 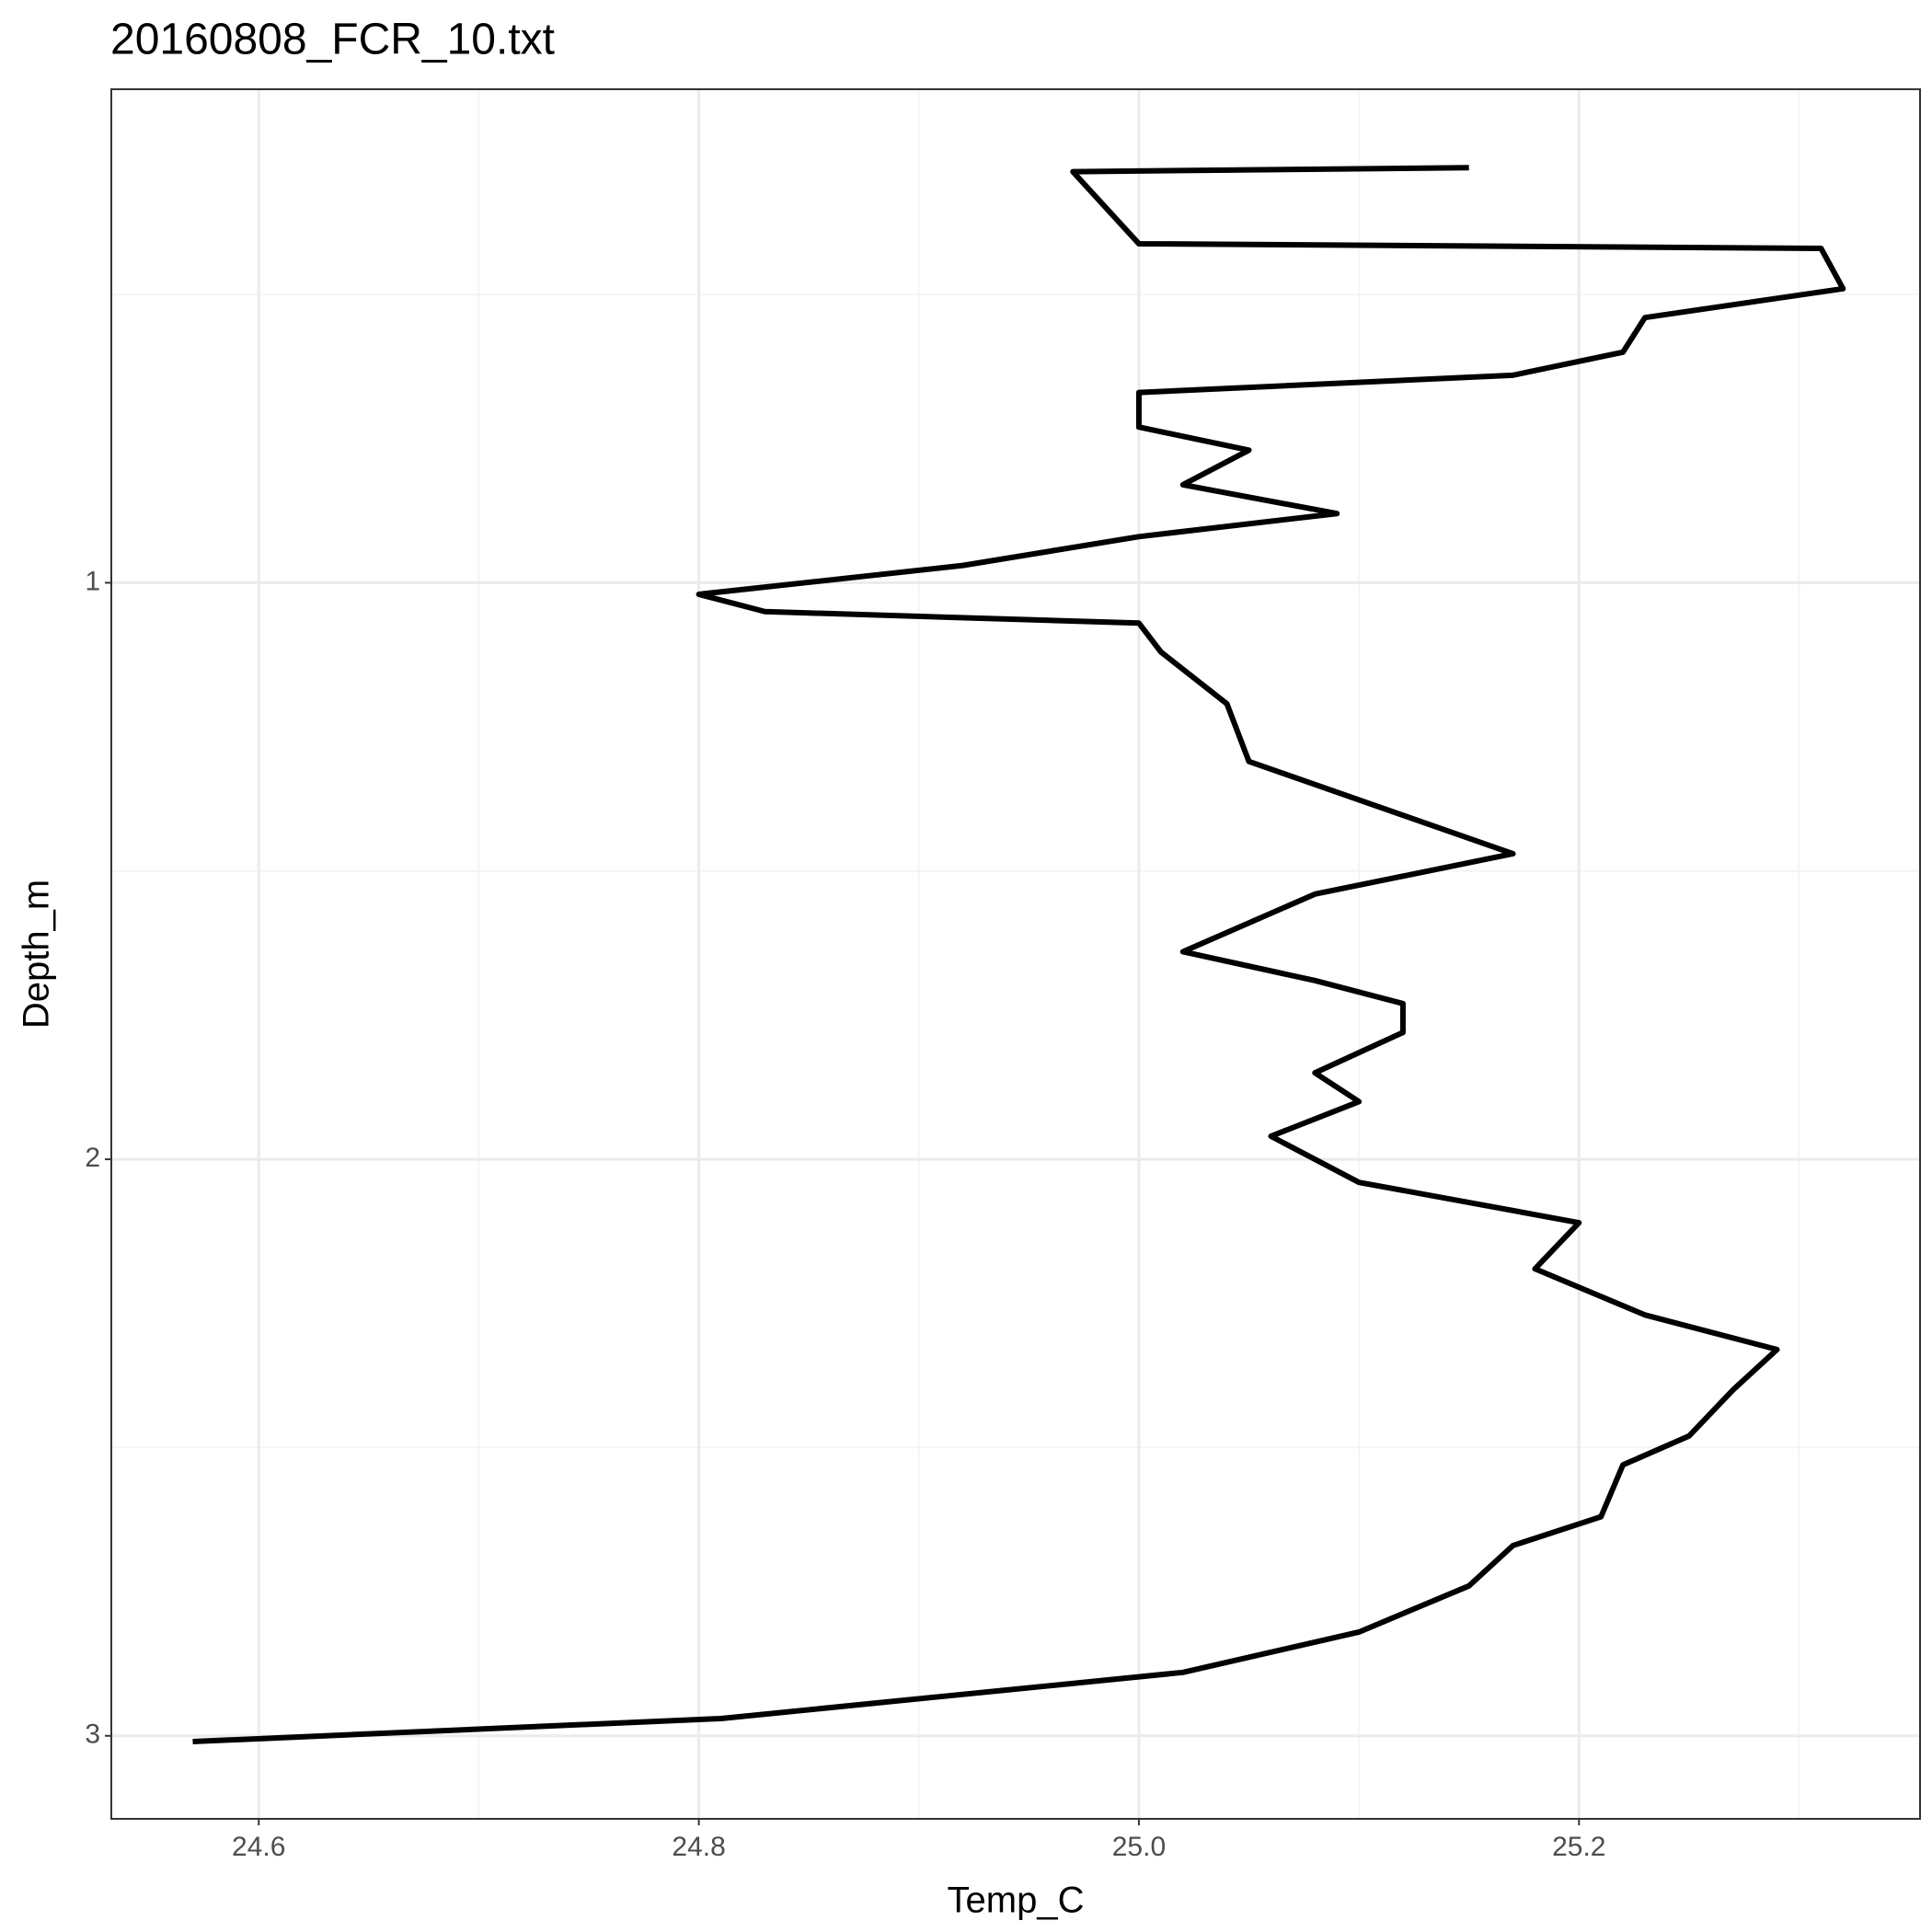 I want to click on x-tick-label: 24.6, so click(x=258, y=1847).